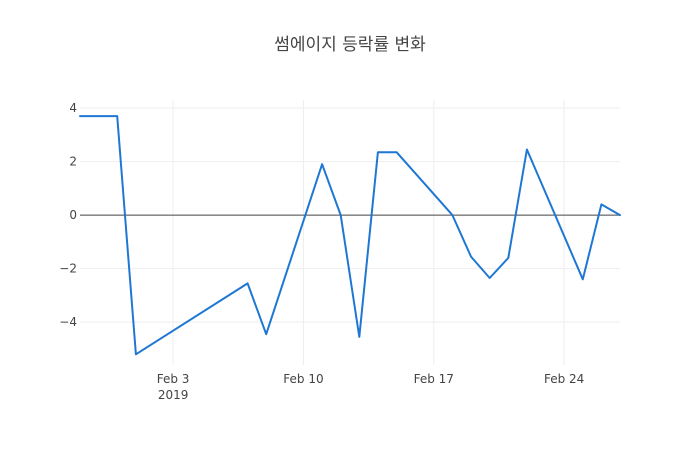 Image resolution: width=700 pixels, height=450 pixels. What do you see at coordinates (173, 395) in the screenshot?
I see `x-year-label: 2019` at bounding box center [173, 395].